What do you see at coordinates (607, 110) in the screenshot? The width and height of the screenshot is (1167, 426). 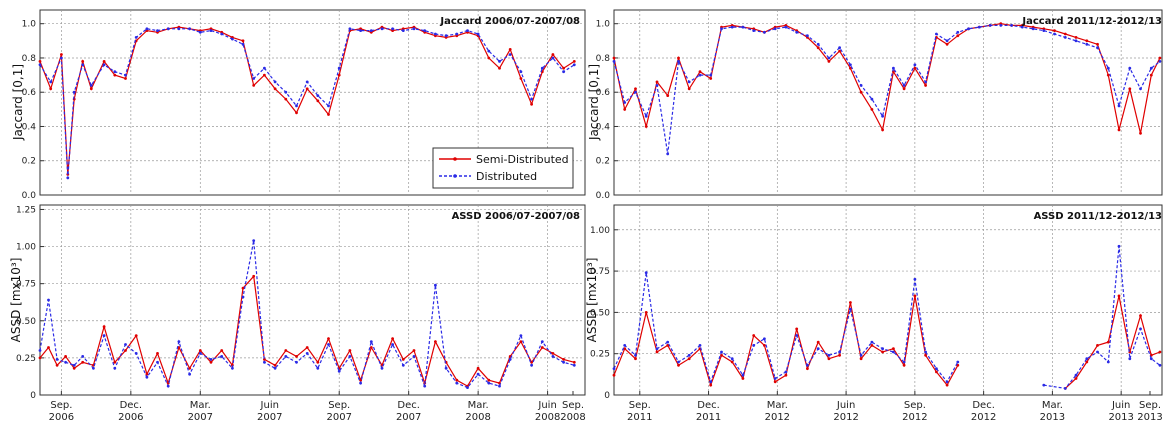 I see `jaccard-right-yticks: 0.0 0.2 0.4 0.6 0.8 1.0` at bounding box center [607, 110].